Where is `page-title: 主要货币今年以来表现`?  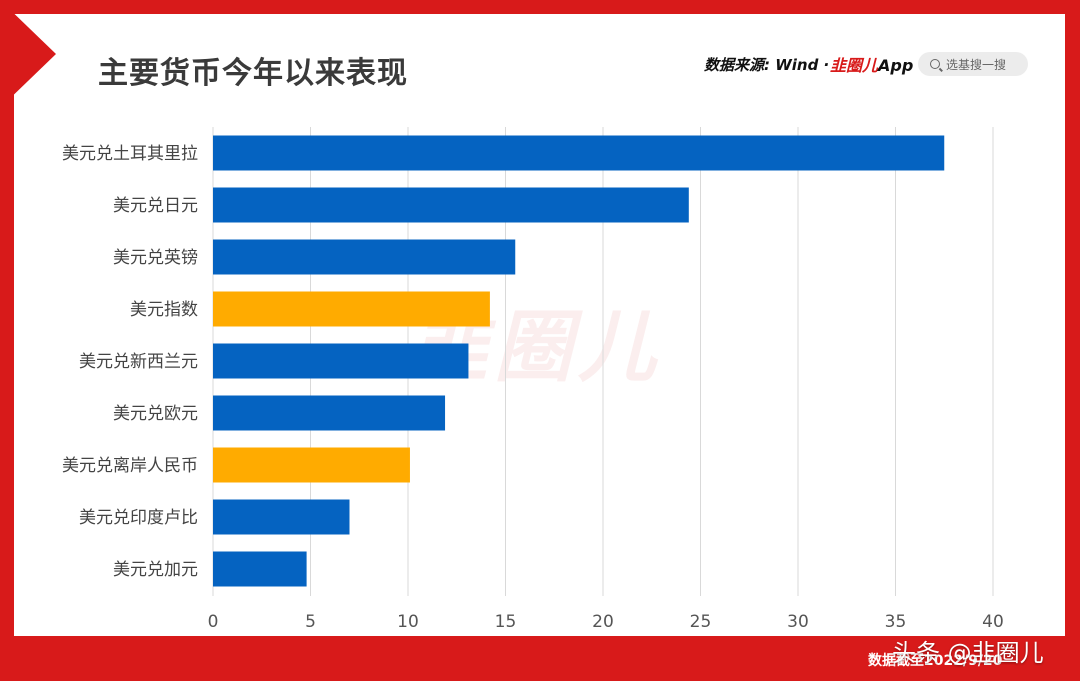 page-title: 主要货币今年以来表现 is located at coordinates (253, 73).